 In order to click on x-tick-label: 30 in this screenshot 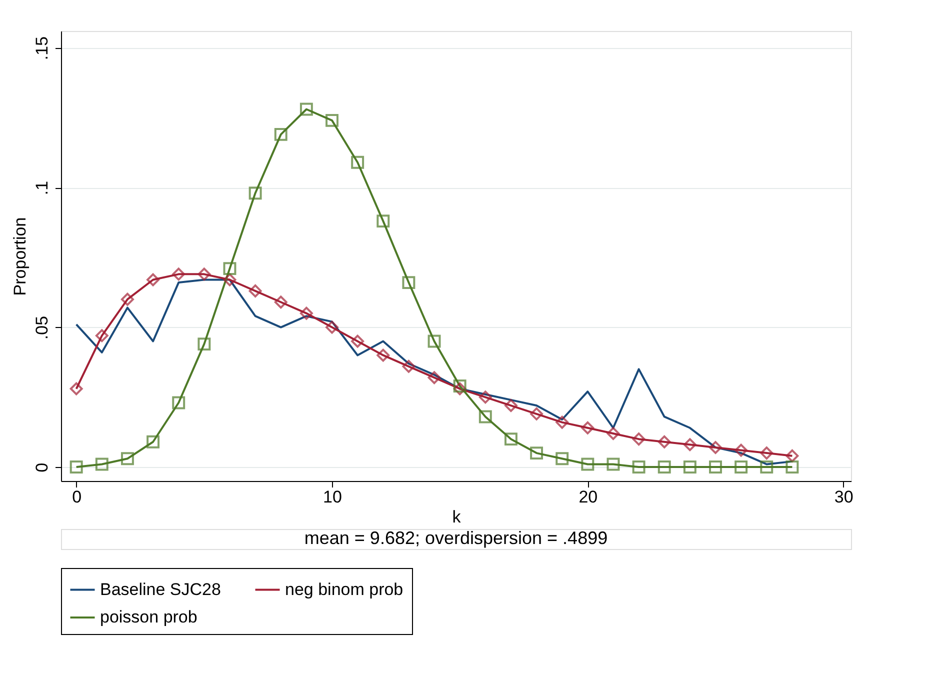, I will do `click(844, 497)`.